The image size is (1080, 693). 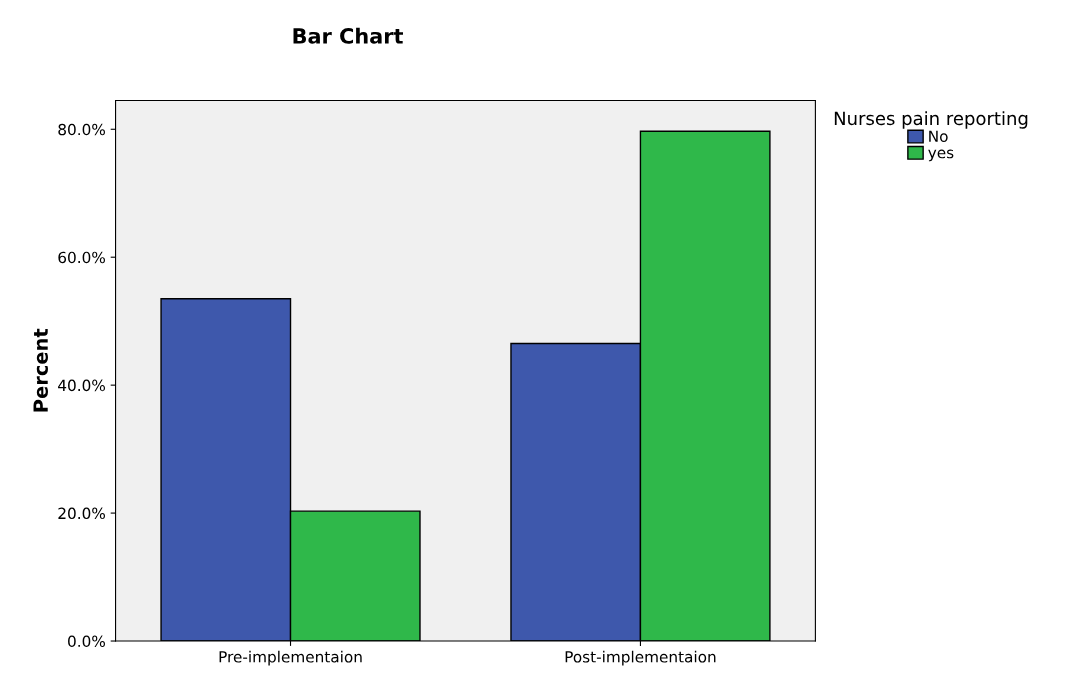 I want to click on y-tick-label: 60.0%, so click(x=81, y=257).